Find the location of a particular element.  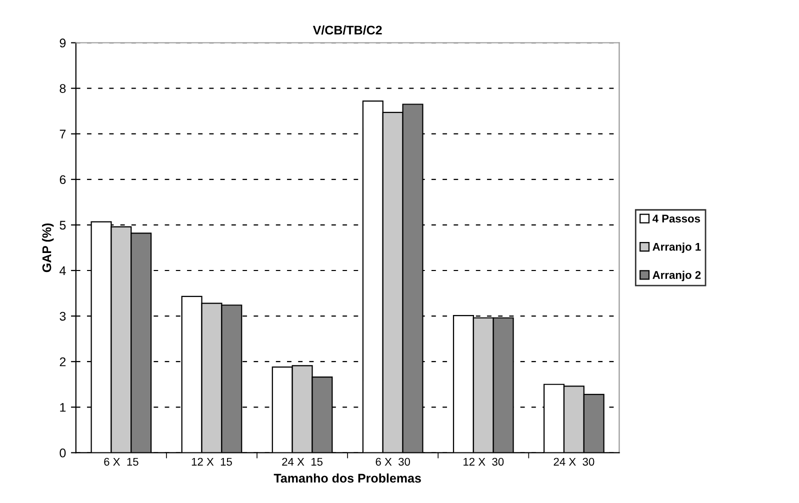

legend-label: 4 Passos is located at coordinates (676, 218).